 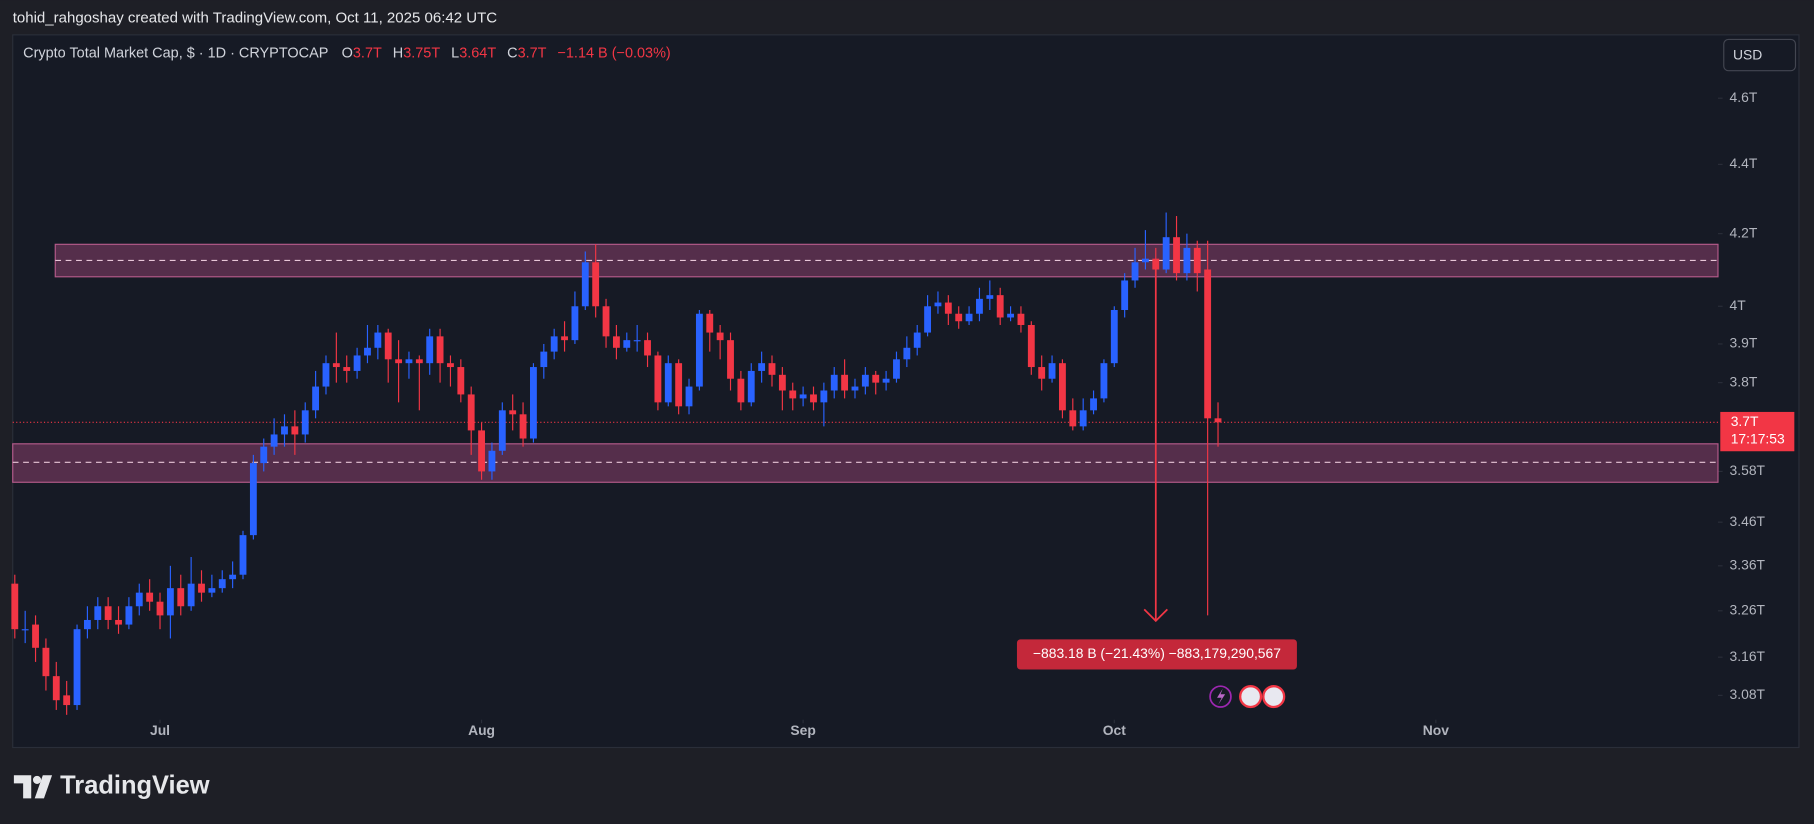 What do you see at coordinates (1155, 615) in the screenshot?
I see `measure-arrow` at bounding box center [1155, 615].